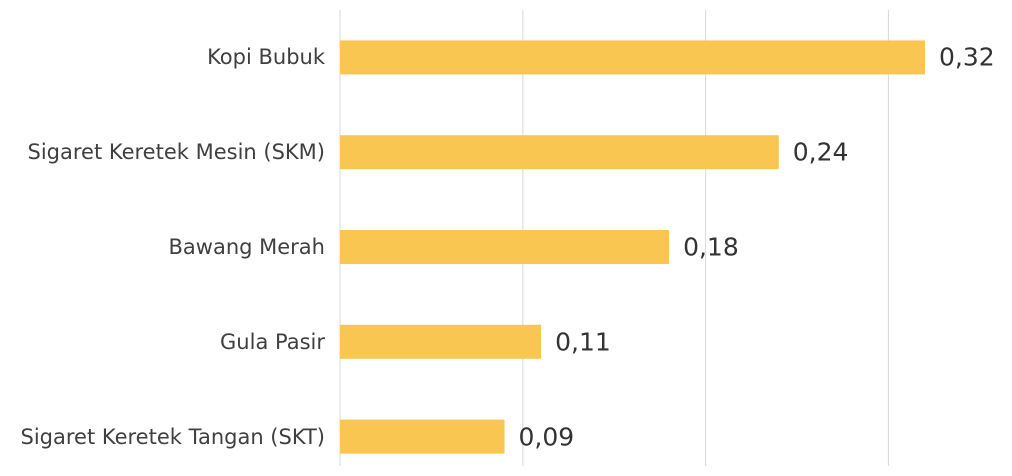 The image size is (1012, 476). What do you see at coordinates (546, 437) in the screenshot?
I see `data-label: 0,09` at bounding box center [546, 437].